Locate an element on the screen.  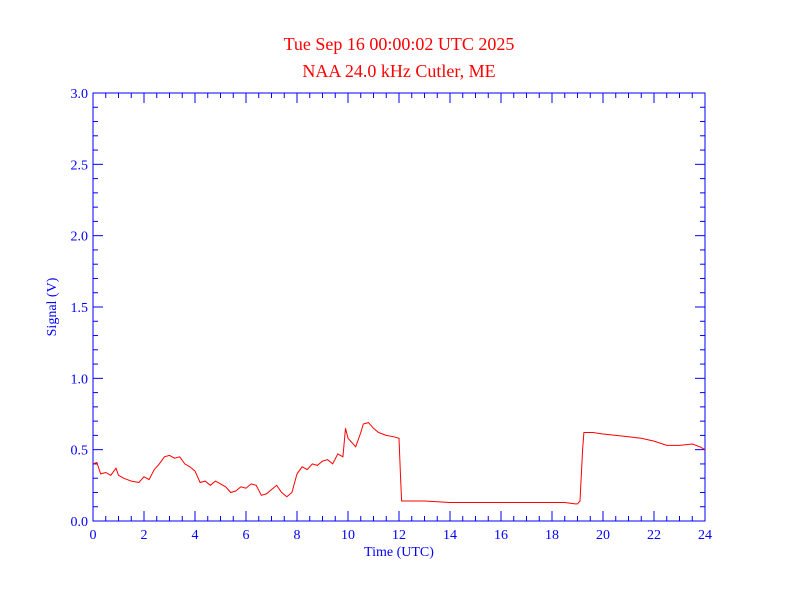
x-tick-label: 12 is located at coordinates (399, 535).